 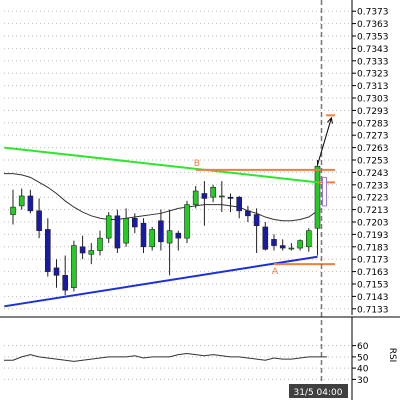 I want to click on rsi-grid, so click(x=178, y=362).